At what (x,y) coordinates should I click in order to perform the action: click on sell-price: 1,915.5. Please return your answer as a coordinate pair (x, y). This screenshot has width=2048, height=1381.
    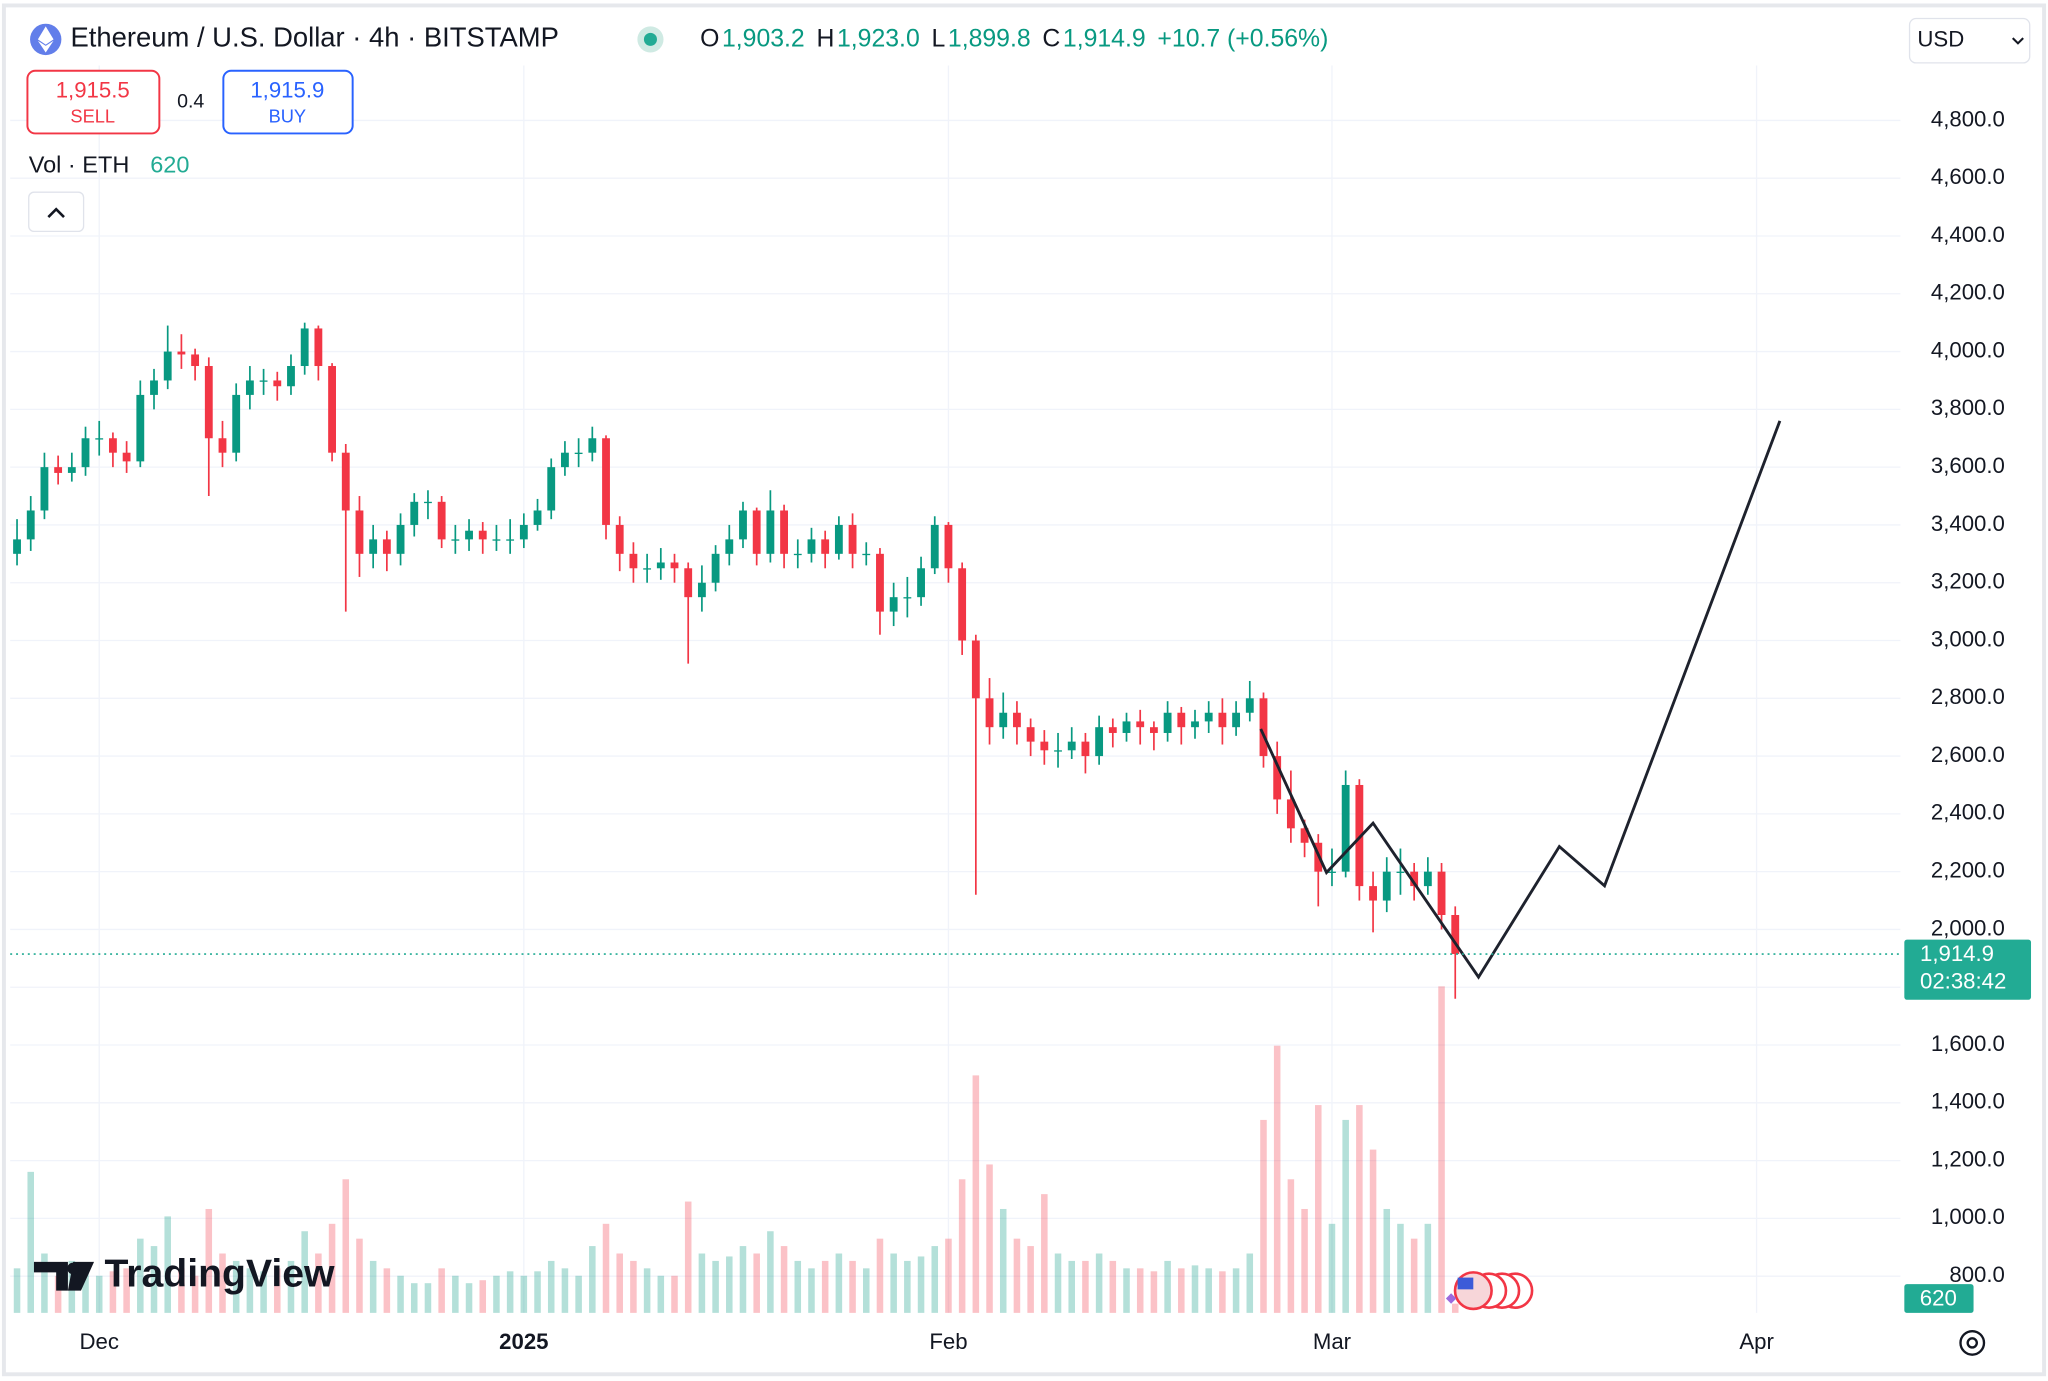
    Looking at the image, I should click on (93, 90).